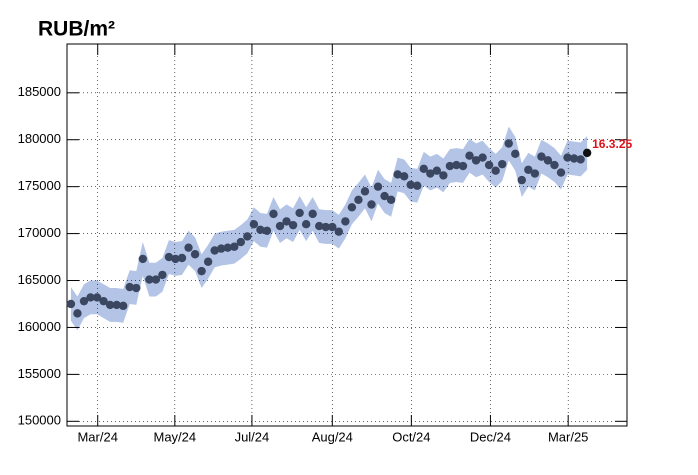 This screenshot has height=475, width=698. Describe the element at coordinates (39, 185) in the screenshot. I see `y-tick-label: 175000` at that location.